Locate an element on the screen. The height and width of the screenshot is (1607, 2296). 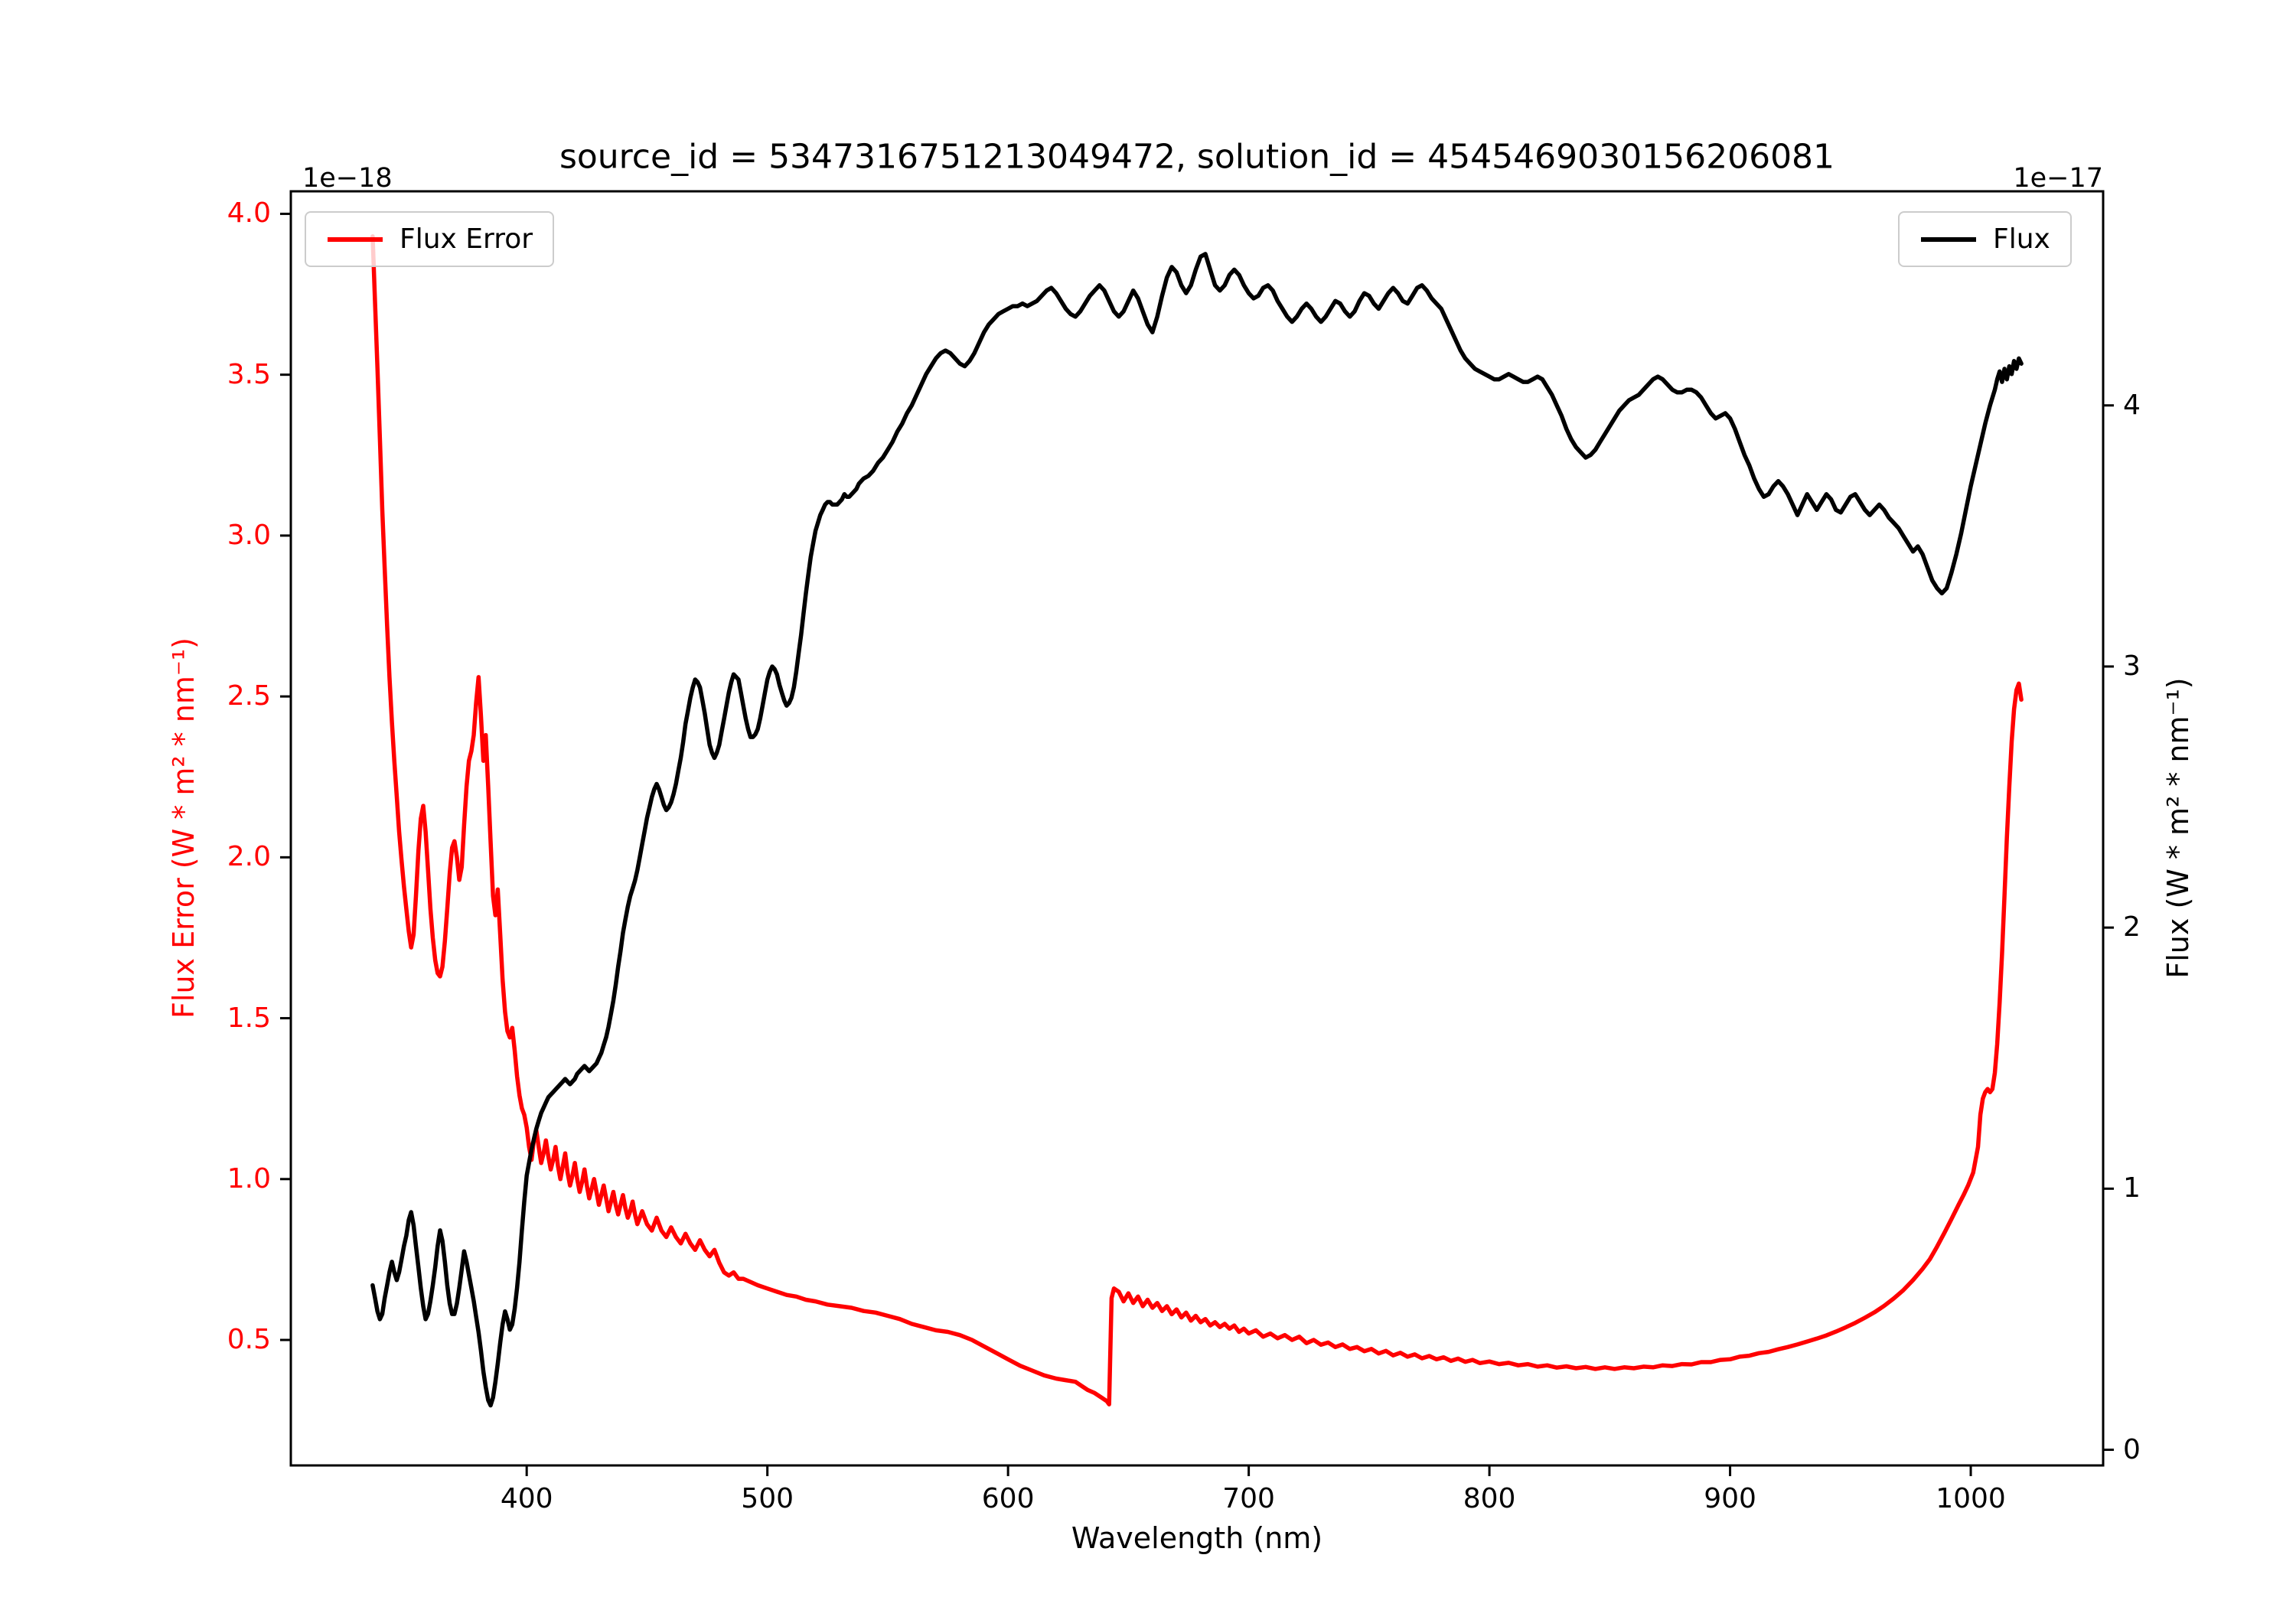
y-left-axis-label: Flux Error (W * m² * nm⁻¹) is located at coordinates (184, 828).